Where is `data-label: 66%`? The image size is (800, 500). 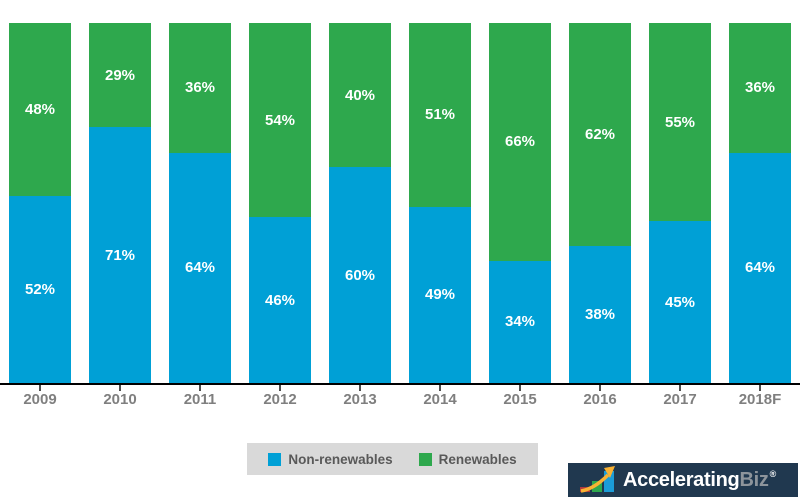
data-label: 66% is located at coordinates (520, 142).